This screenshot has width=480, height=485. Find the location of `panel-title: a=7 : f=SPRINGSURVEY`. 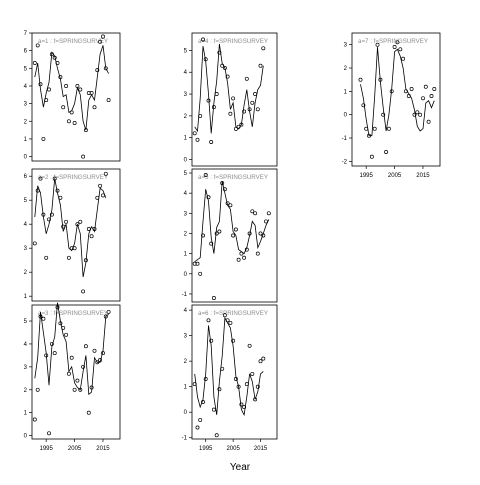

panel-title: a=7 : f=SPRINGSURVEY is located at coordinates (393, 41).